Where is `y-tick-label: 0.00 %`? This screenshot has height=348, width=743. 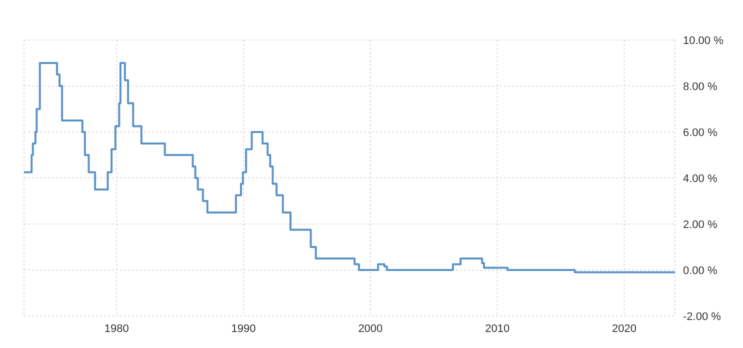 y-tick-label: 0.00 % is located at coordinates (700, 270).